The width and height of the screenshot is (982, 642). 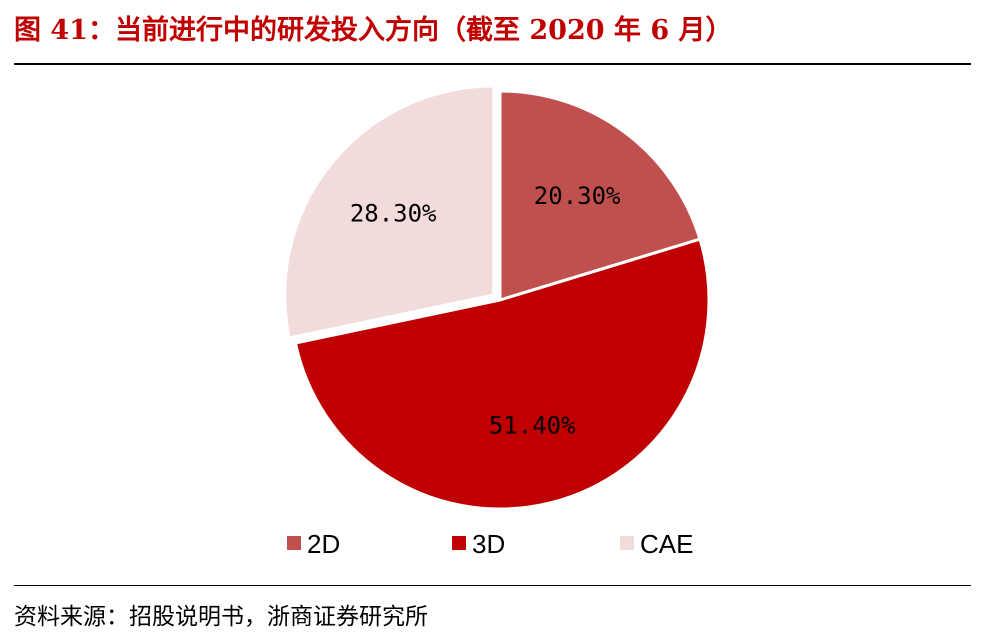 What do you see at coordinates (459, 543) in the screenshot?
I see `legend-swatch-3d` at bounding box center [459, 543].